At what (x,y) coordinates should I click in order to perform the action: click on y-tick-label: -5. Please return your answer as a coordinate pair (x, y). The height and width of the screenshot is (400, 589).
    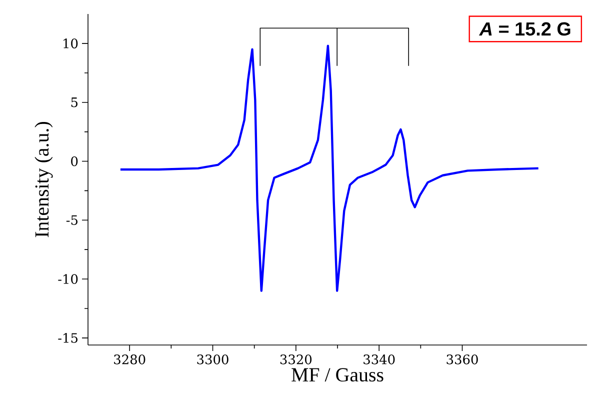
    Looking at the image, I should click on (72, 220).